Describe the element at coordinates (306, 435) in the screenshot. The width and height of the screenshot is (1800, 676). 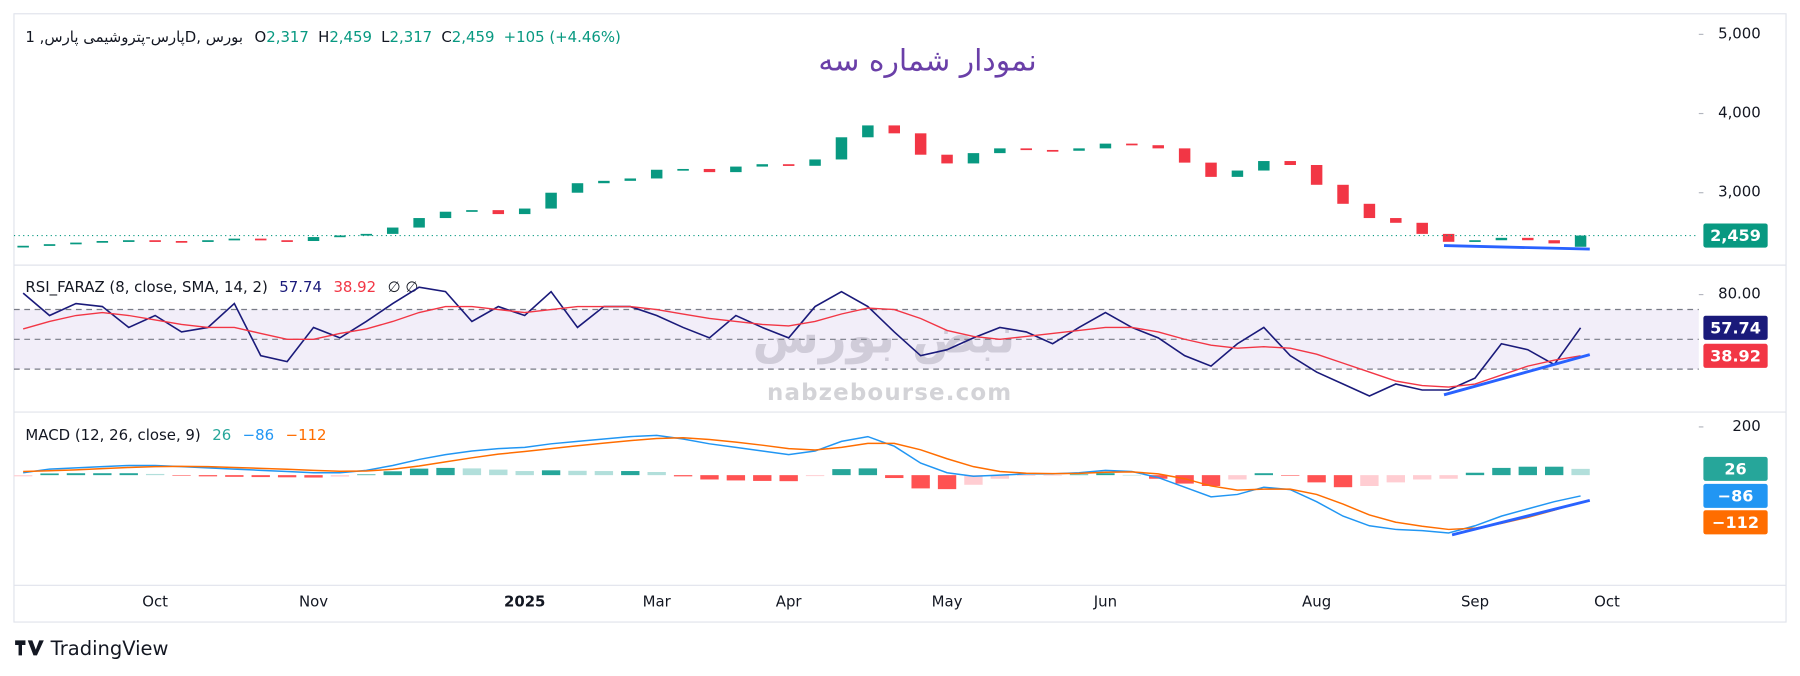
I see `signal-value: −112` at that location.